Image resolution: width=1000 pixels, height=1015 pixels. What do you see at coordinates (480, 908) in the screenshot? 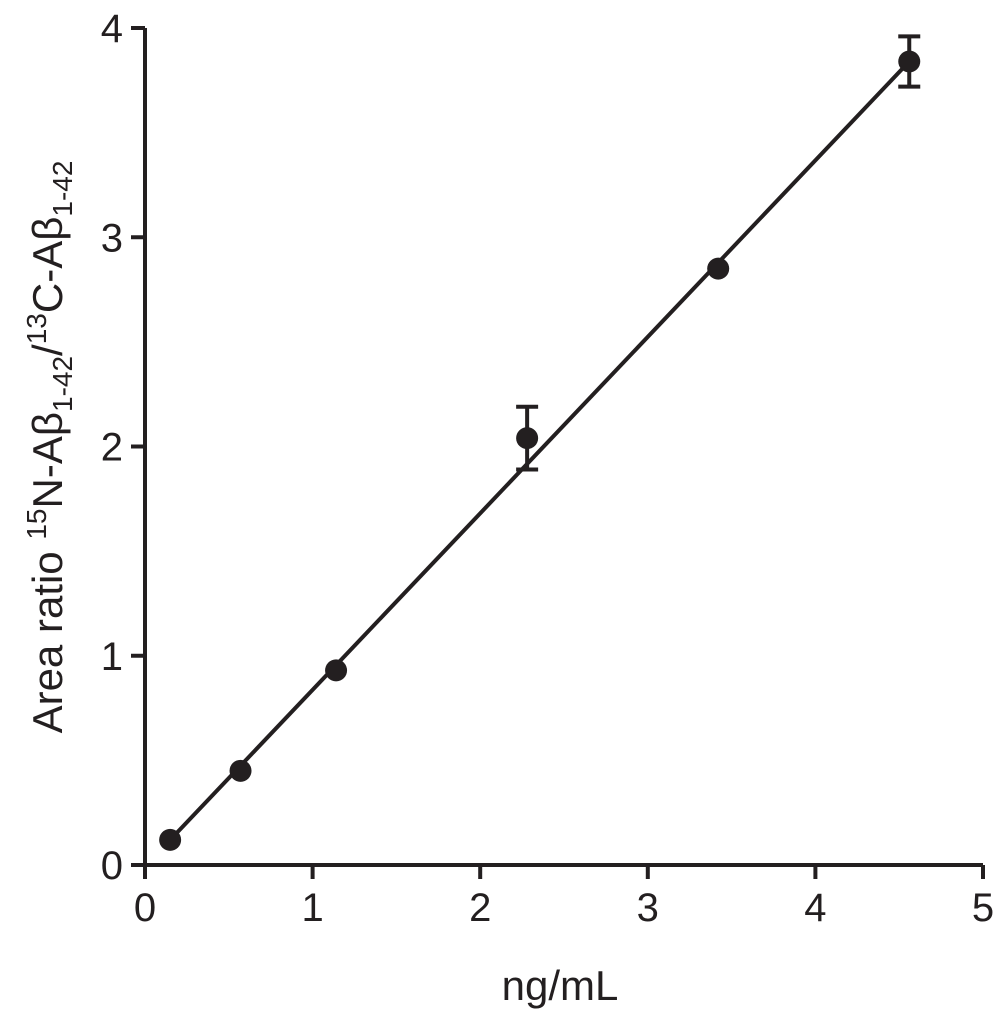
I see `x-tick-label: 2` at bounding box center [480, 908].